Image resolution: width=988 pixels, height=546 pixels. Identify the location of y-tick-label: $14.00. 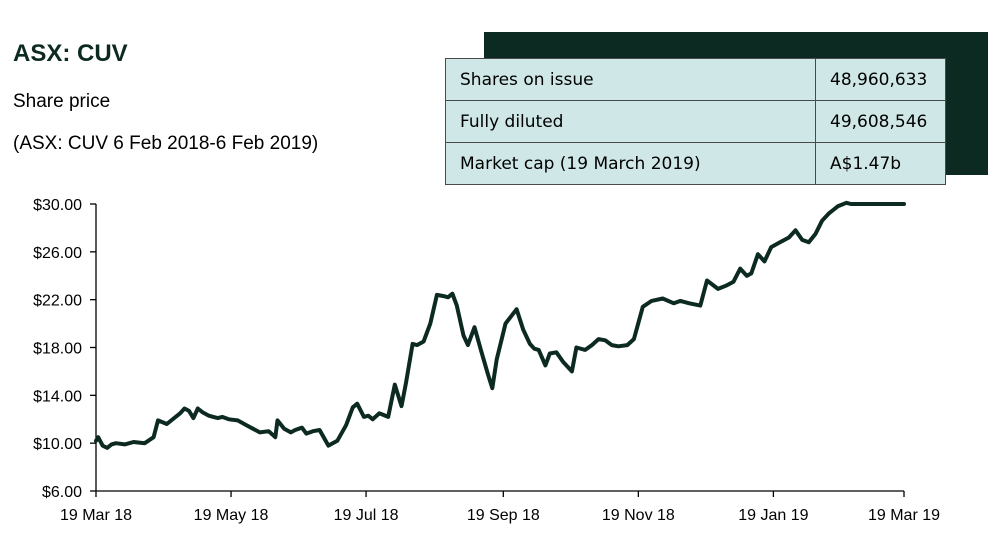
(57, 396).